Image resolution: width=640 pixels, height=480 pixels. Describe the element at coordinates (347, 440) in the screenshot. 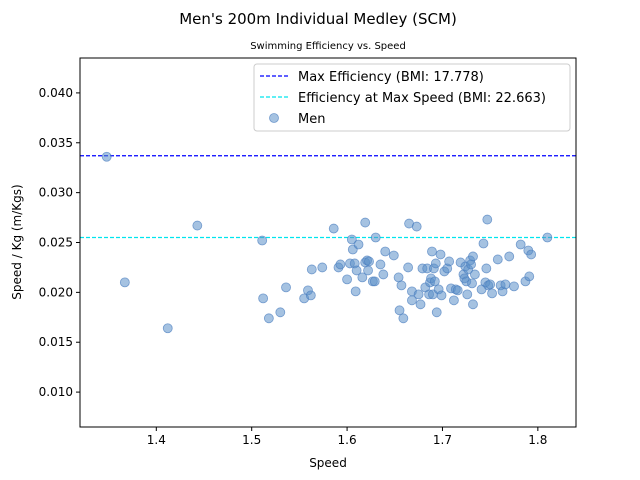

I see `x-tick-label: 1.6` at that location.